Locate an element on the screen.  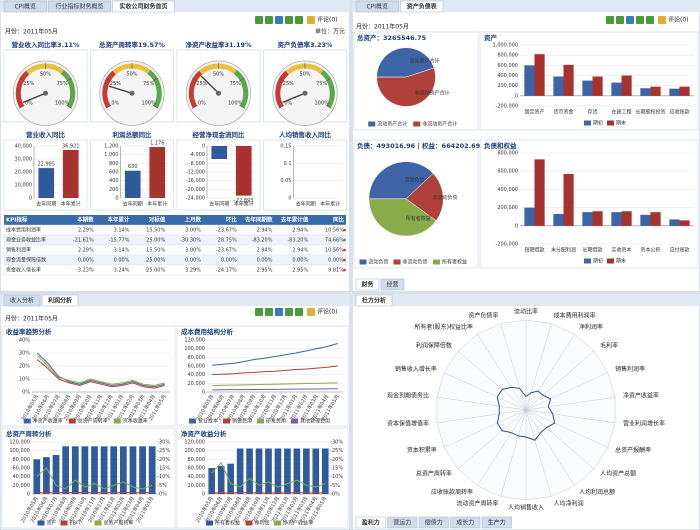
y-tick-label: 1,200 is located at coordinates (111, 147).